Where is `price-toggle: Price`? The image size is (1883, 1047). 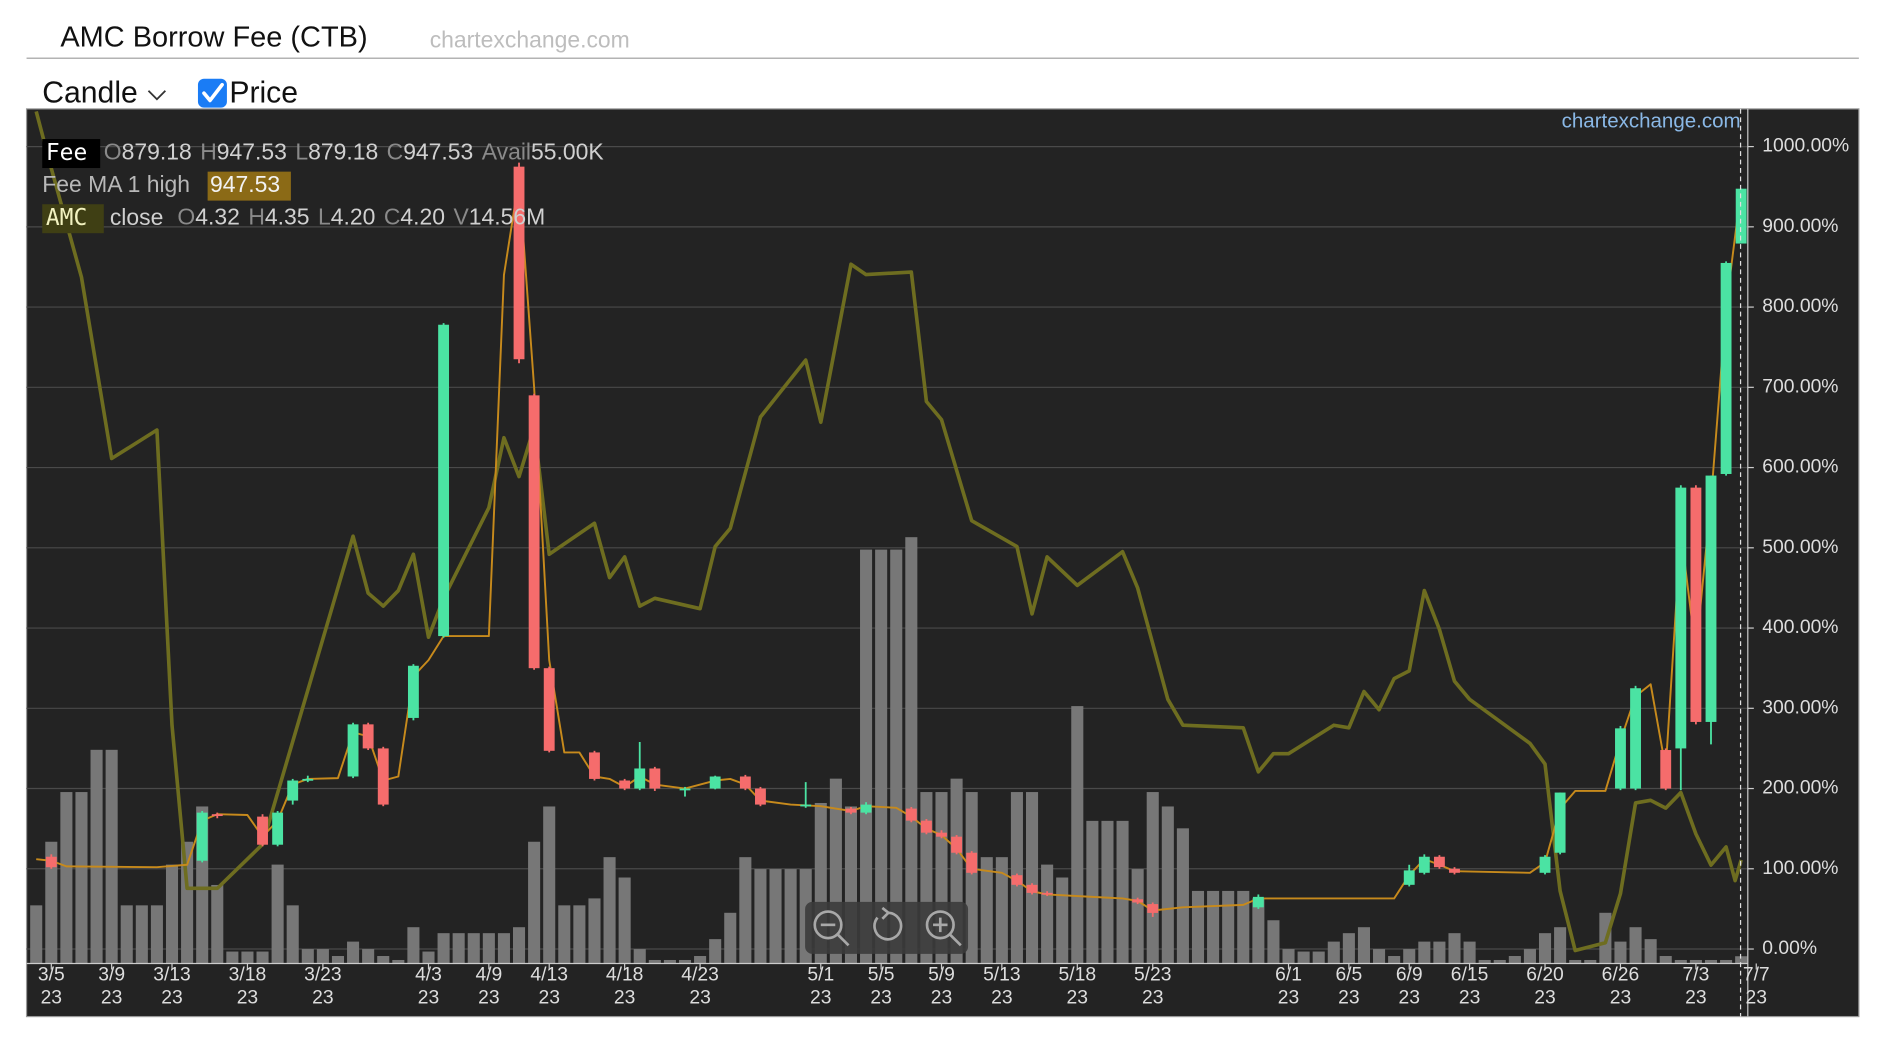 price-toggle: Price is located at coordinates (247, 92).